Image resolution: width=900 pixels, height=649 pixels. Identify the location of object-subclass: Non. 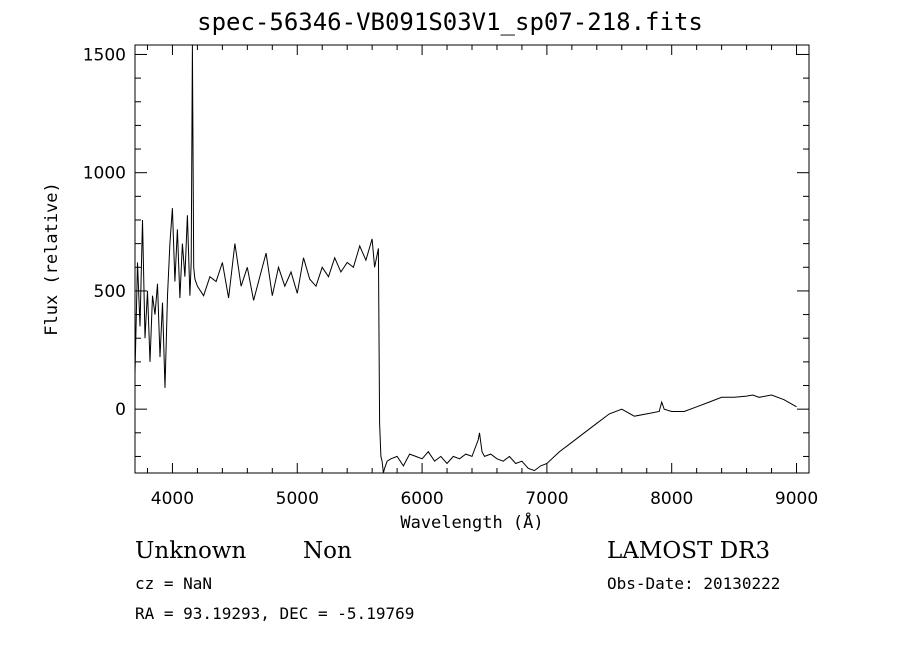
(327, 551).